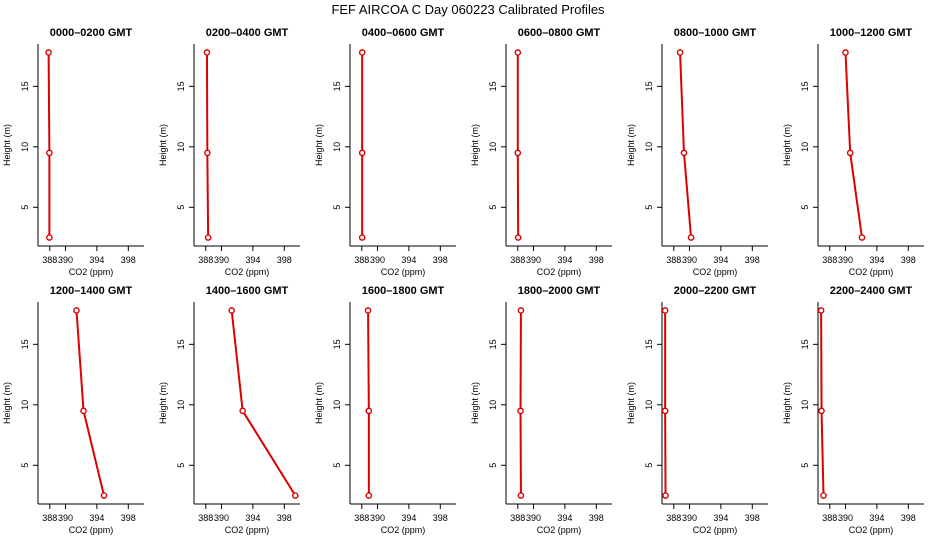 This screenshot has width=936, height=540. What do you see at coordinates (91, 33) in the screenshot?
I see `panel-title: 0000–0200 GMT` at bounding box center [91, 33].